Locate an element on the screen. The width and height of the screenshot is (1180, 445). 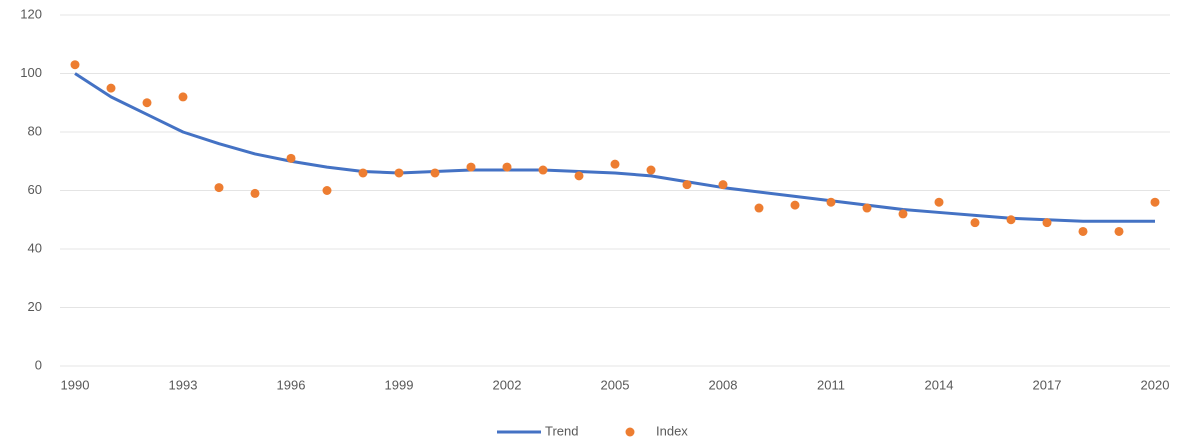
x-tick-label: 1993 is located at coordinates (183, 384).